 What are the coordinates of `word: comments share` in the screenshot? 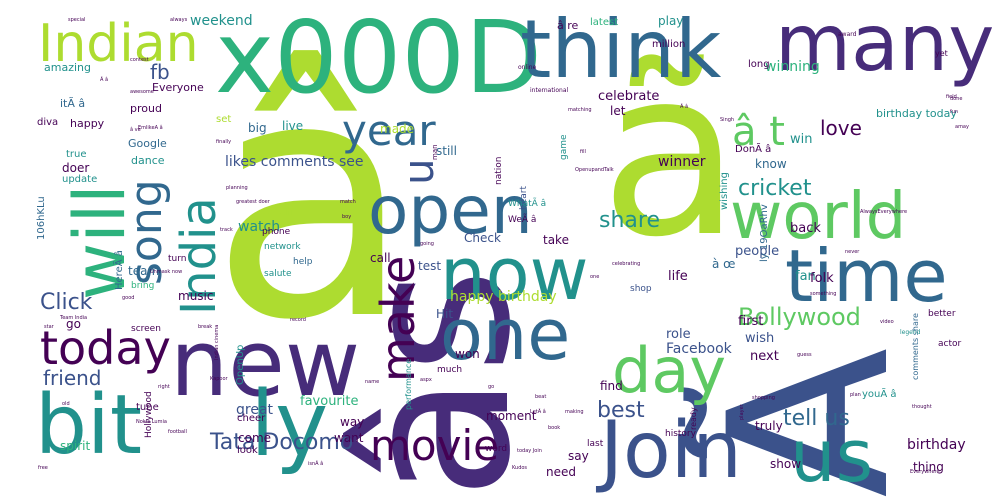 It's located at (915, 346).